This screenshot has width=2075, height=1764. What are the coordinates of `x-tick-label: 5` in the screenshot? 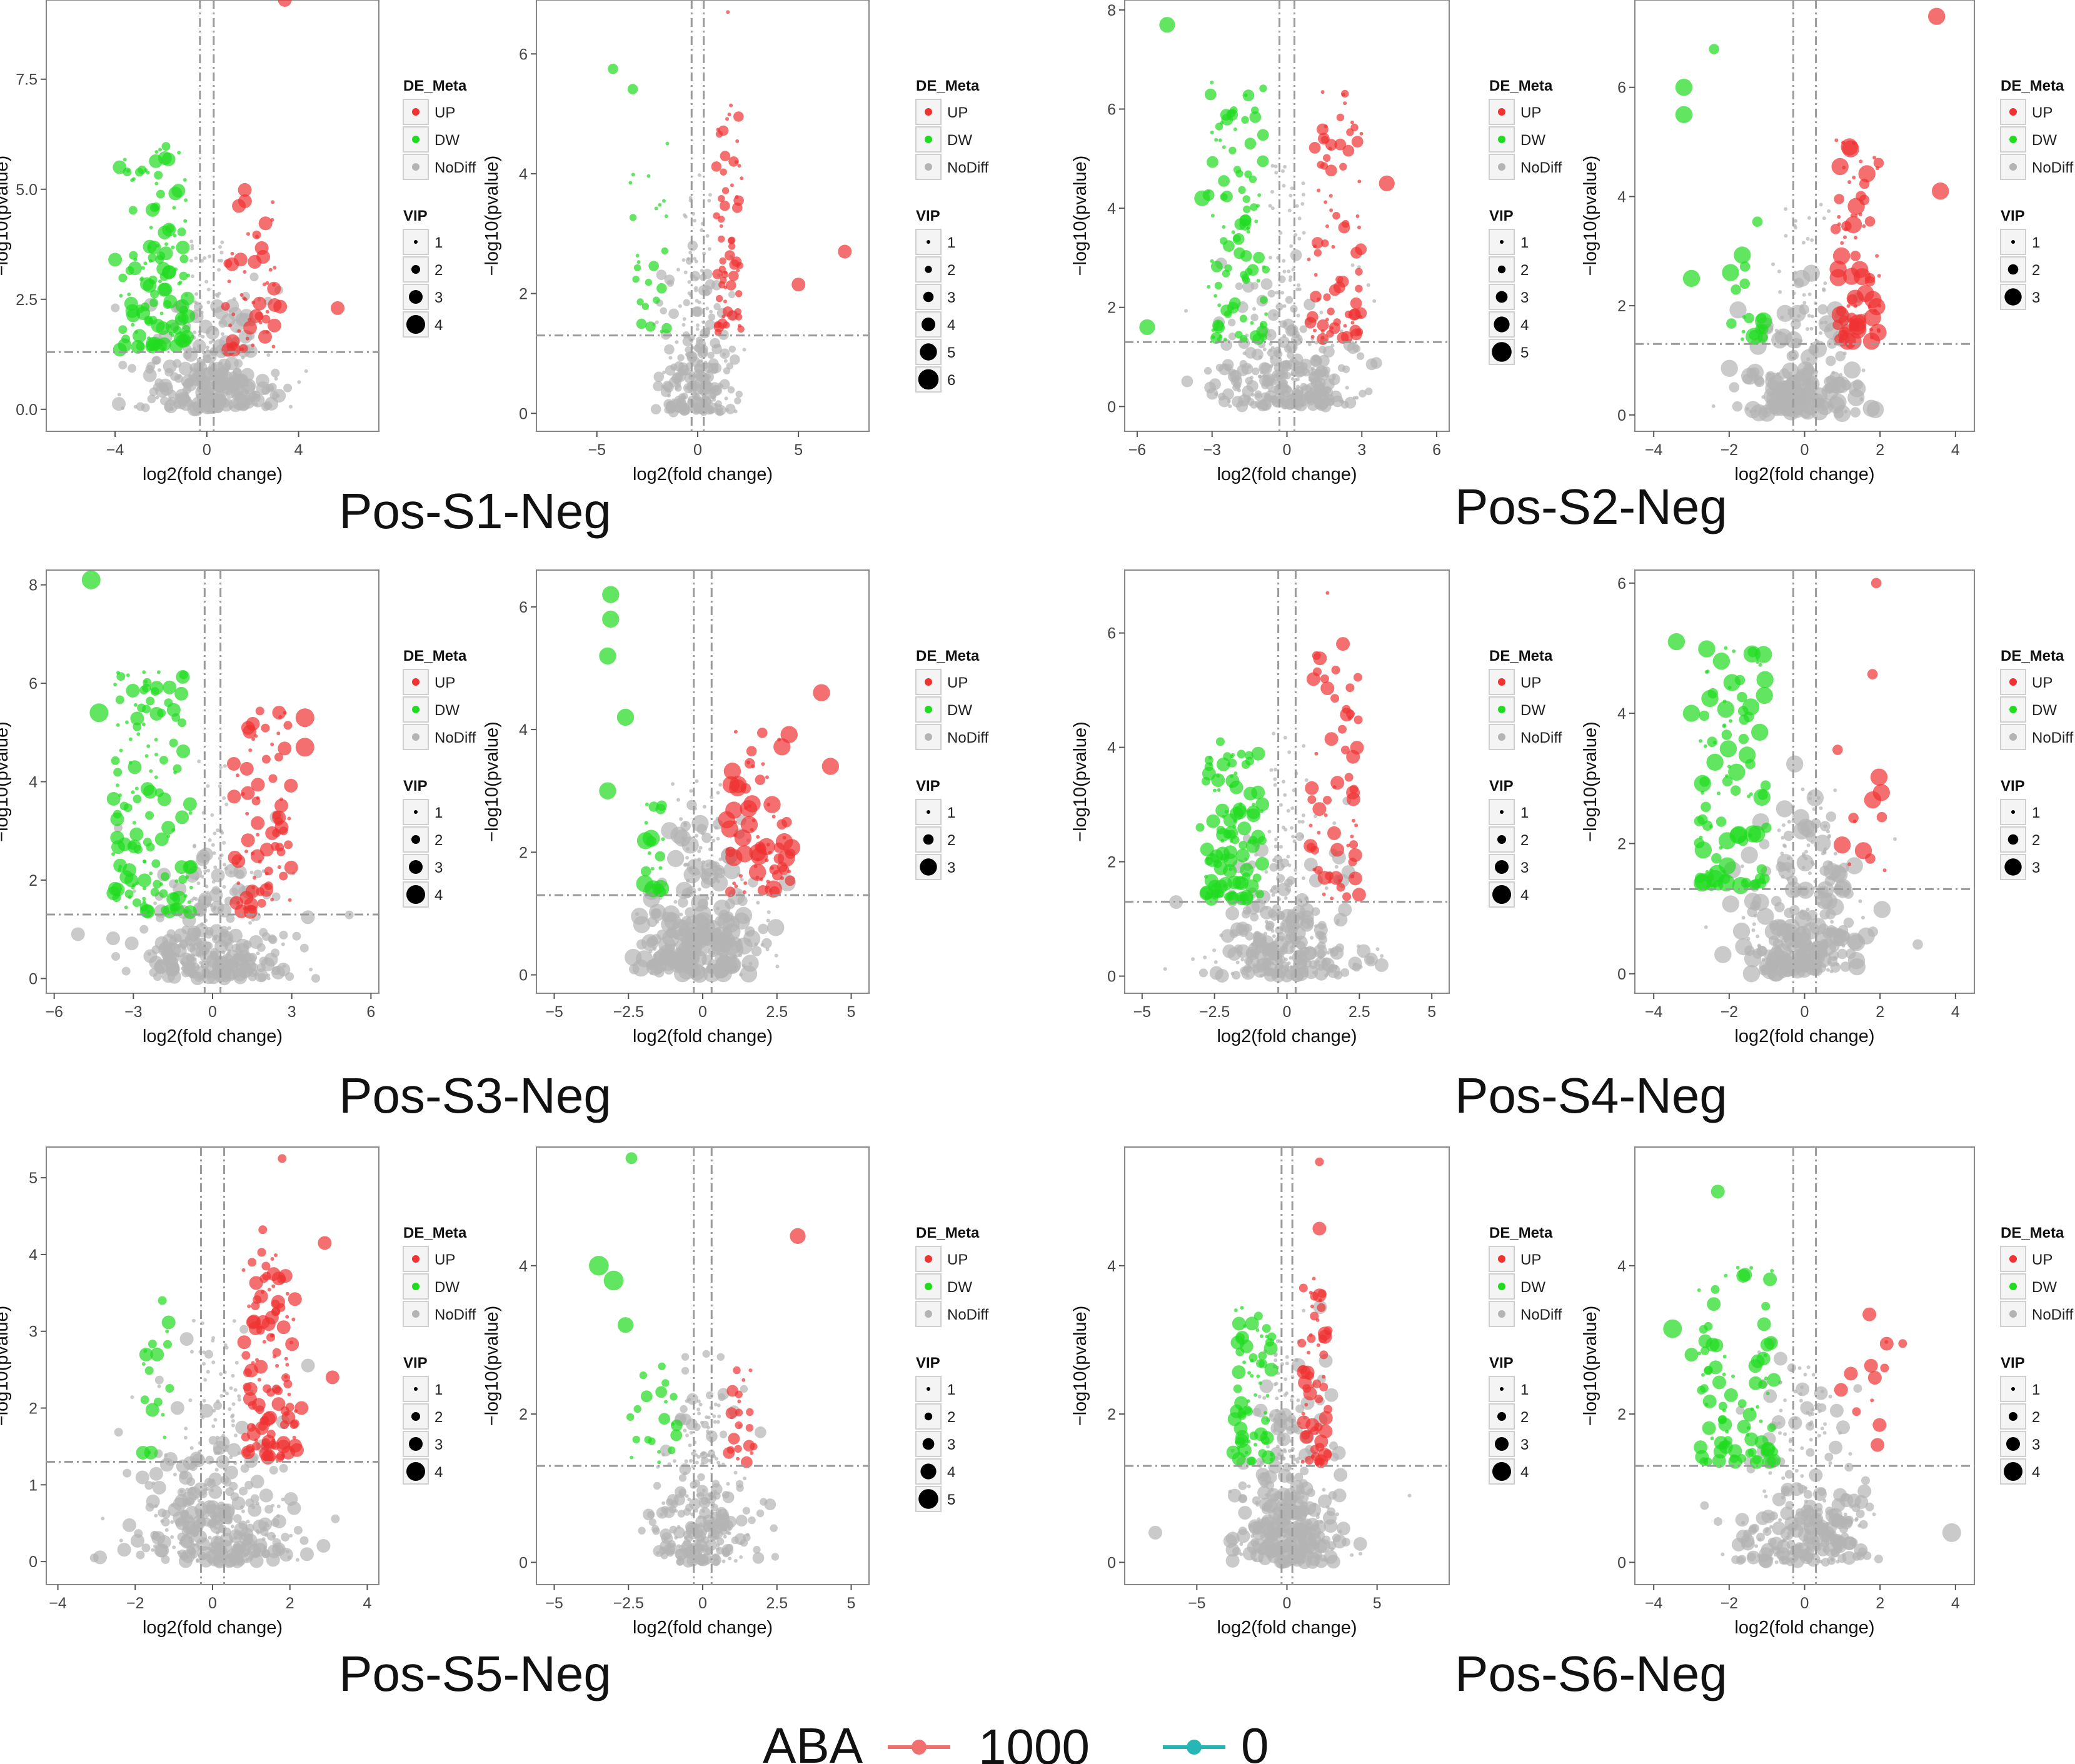 It's located at (1431, 1012).